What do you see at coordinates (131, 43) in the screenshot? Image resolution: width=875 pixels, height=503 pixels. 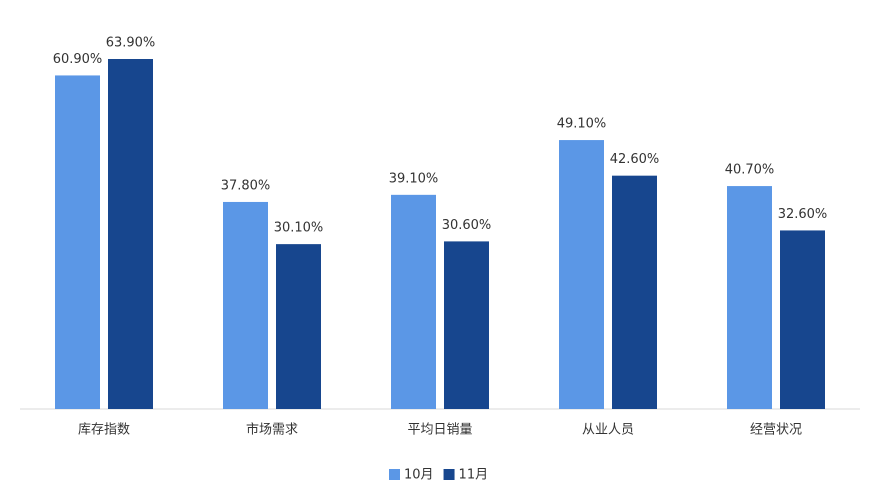 I see `value-label: 63.90%` at bounding box center [131, 43].